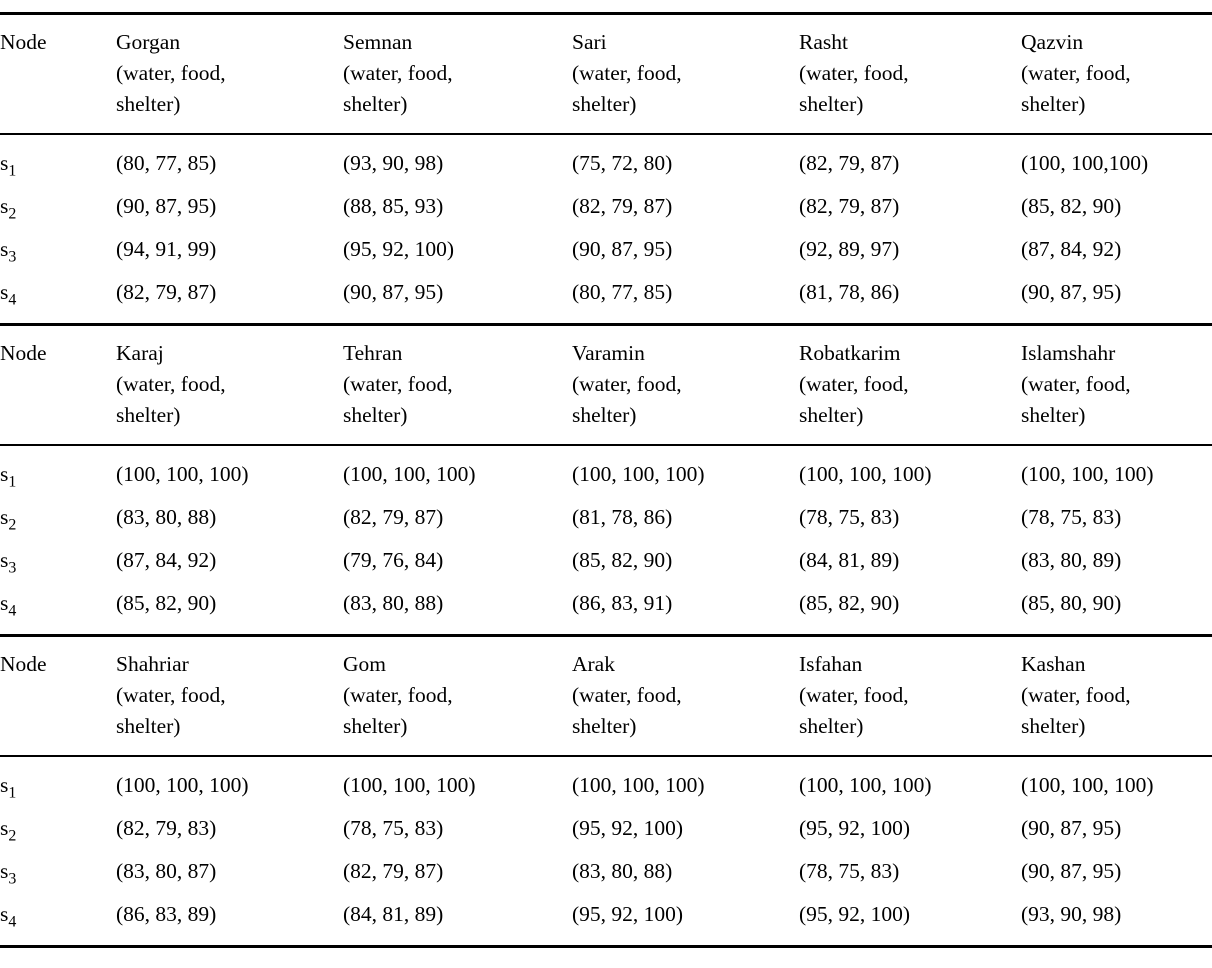  Describe the element at coordinates (166, 871) in the screenshot. I see `value-cell: (83, 80, 87)` at that location.